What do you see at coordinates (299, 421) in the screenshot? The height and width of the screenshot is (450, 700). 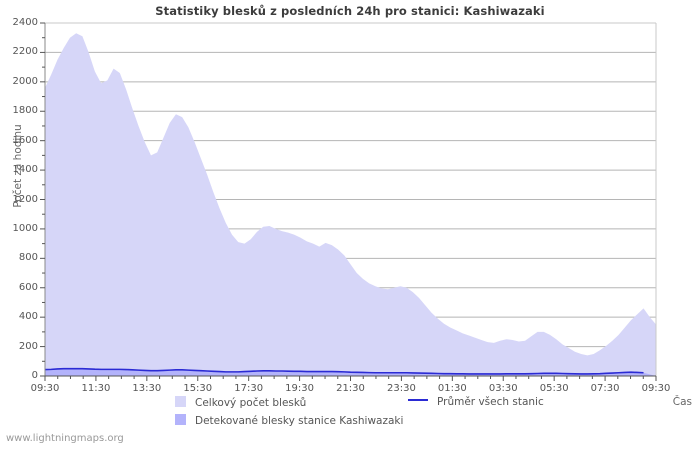 I see `legend-label-station: Detekované blesky stanice Kashiwazaki` at bounding box center [299, 421].